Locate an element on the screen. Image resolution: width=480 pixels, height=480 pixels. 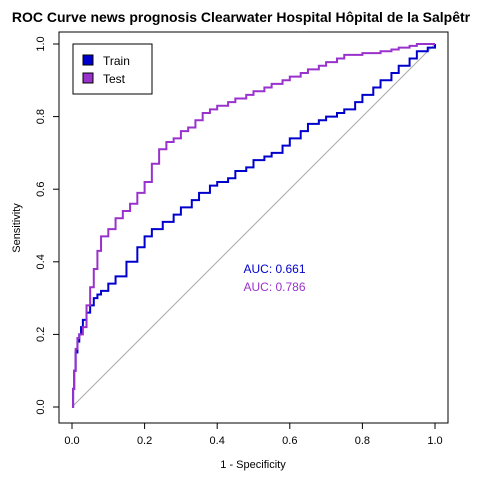
y-tick-label: 1.0 is located at coordinates (41, 43).